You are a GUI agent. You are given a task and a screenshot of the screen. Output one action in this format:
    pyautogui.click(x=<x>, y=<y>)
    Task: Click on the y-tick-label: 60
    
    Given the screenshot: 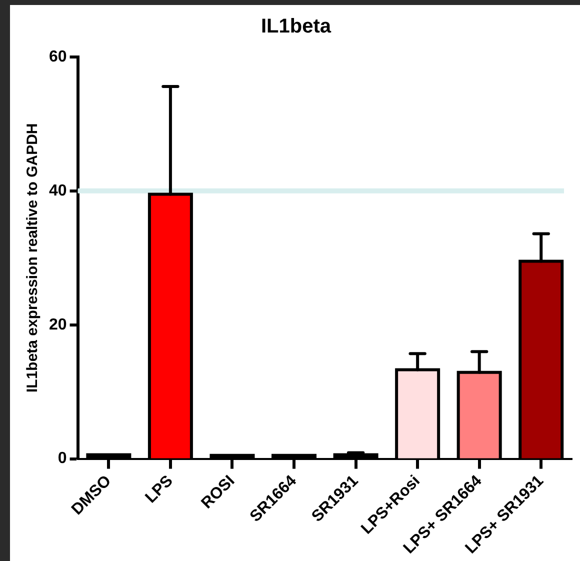 What is the action you would take?
    pyautogui.click(x=58, y=57)
    